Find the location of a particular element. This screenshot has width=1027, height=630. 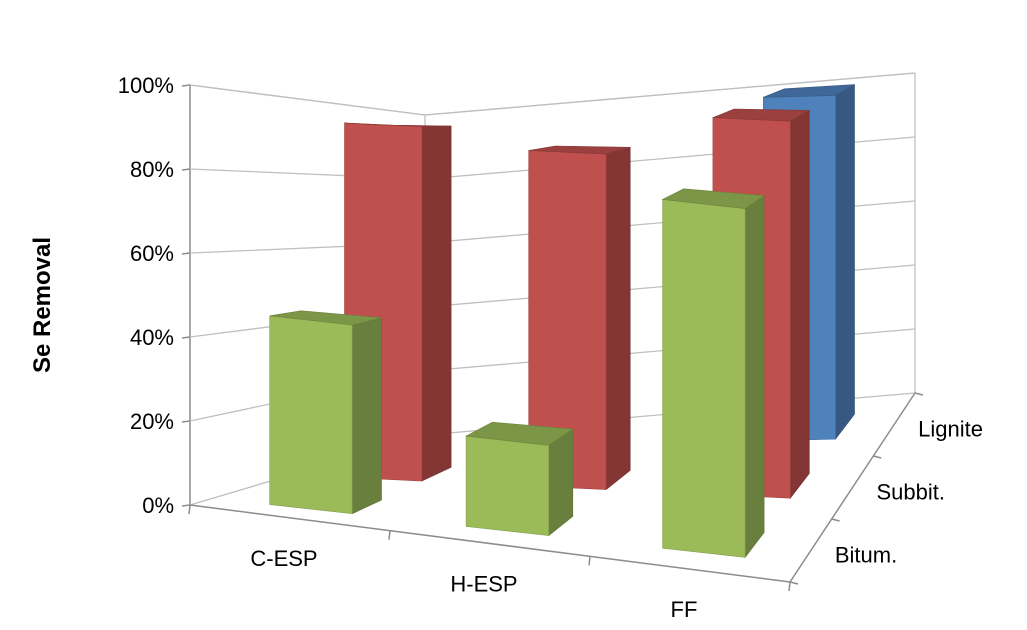

y-tick-label: 20% is located at coordinates (152, 421).